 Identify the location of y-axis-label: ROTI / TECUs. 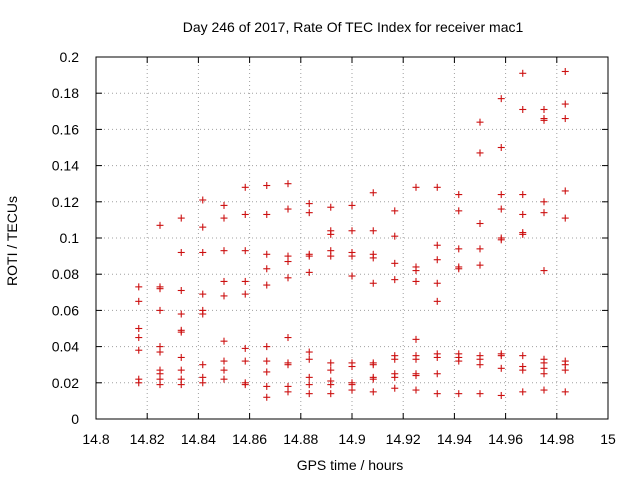
(12, 241).